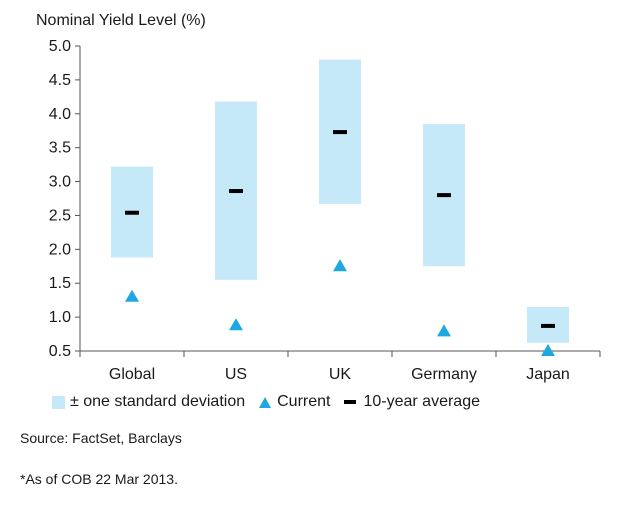  Describe the element at coordinates (236, 374) in the screenshot. I see `x-category-label: US` at that location.